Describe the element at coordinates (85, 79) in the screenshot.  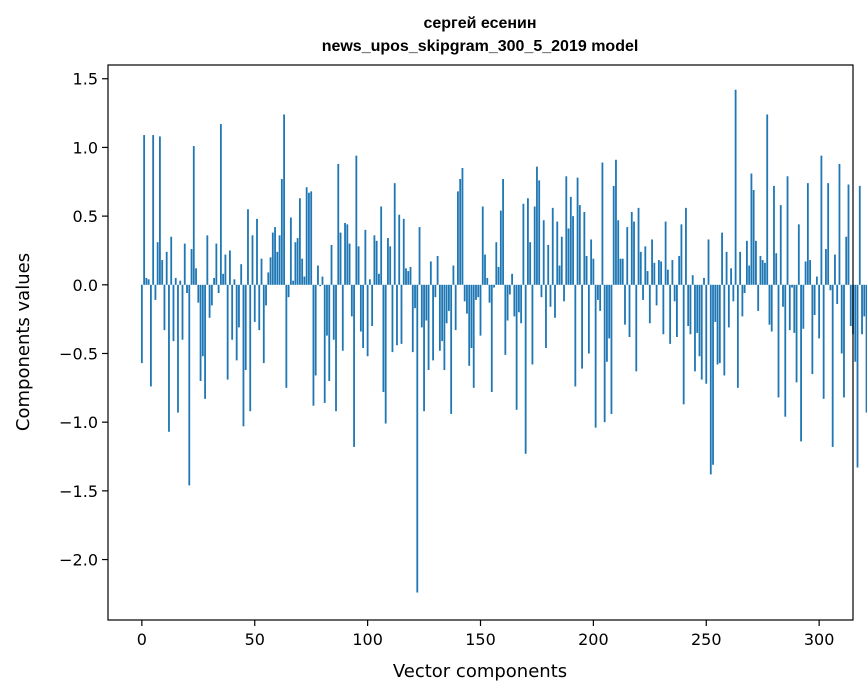
I see `y-tick-label: 1.5` at that location.